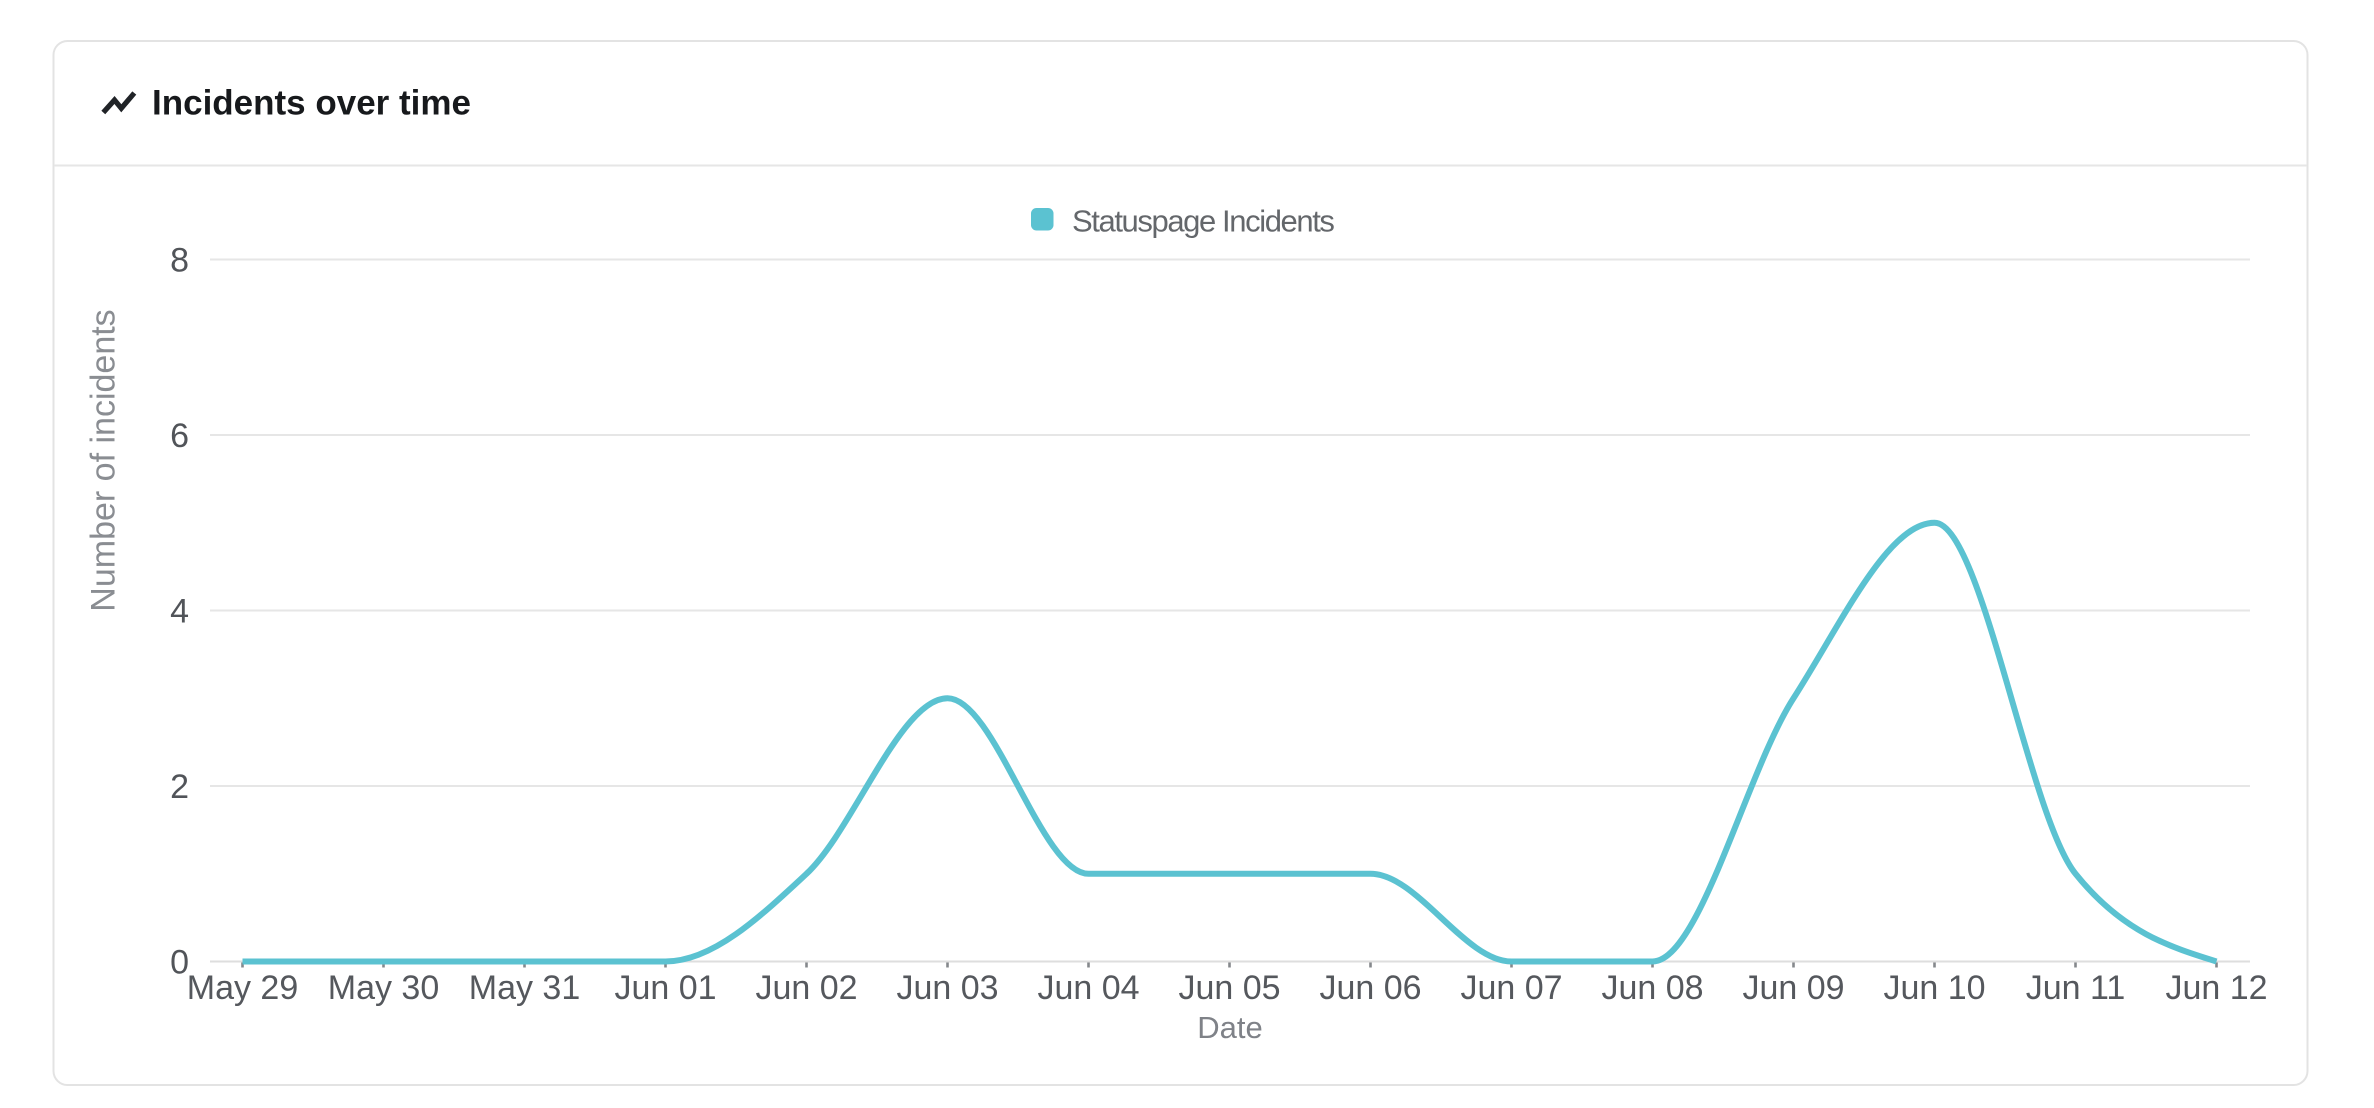  I want to click on svg-text: Number of incidents, so click(104, 460).